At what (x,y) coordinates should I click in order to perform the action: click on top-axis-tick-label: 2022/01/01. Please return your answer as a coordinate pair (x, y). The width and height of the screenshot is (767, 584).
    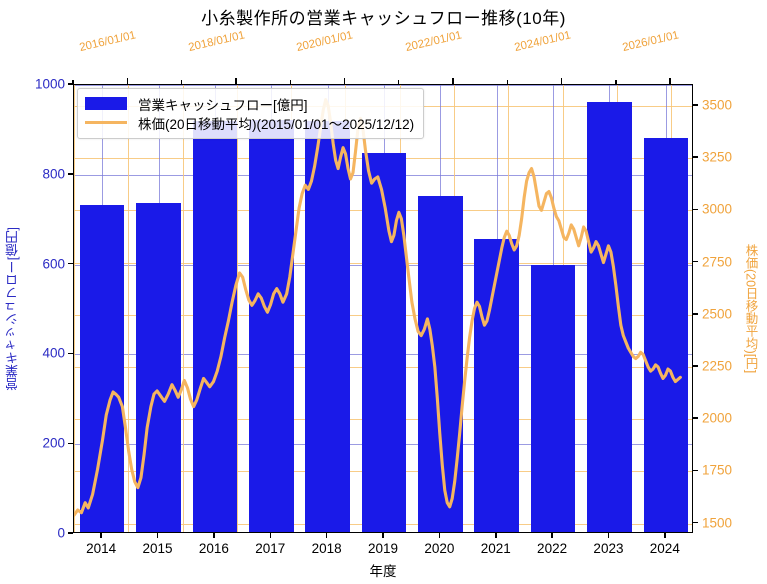
    Looking at the image, I should click on (434, 41).